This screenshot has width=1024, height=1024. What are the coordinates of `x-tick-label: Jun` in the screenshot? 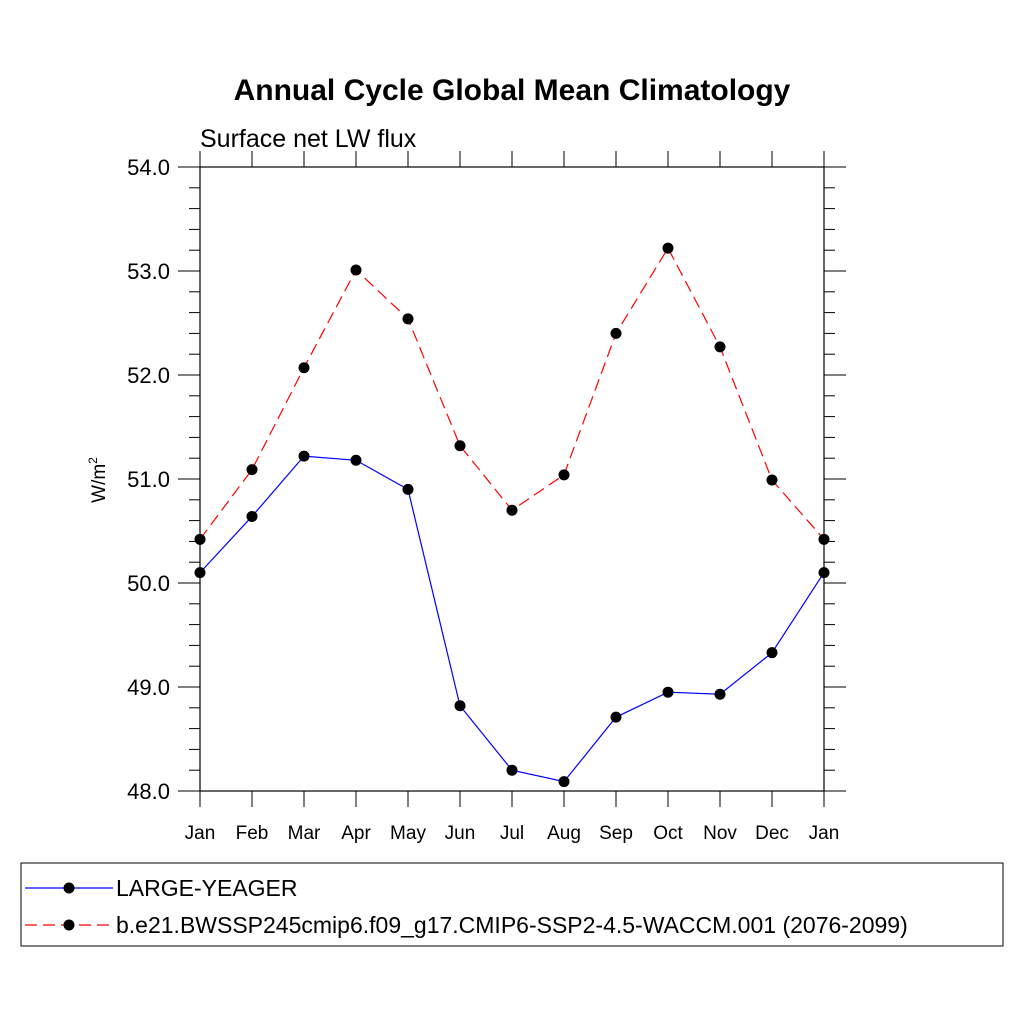 It's located at (460, 833).